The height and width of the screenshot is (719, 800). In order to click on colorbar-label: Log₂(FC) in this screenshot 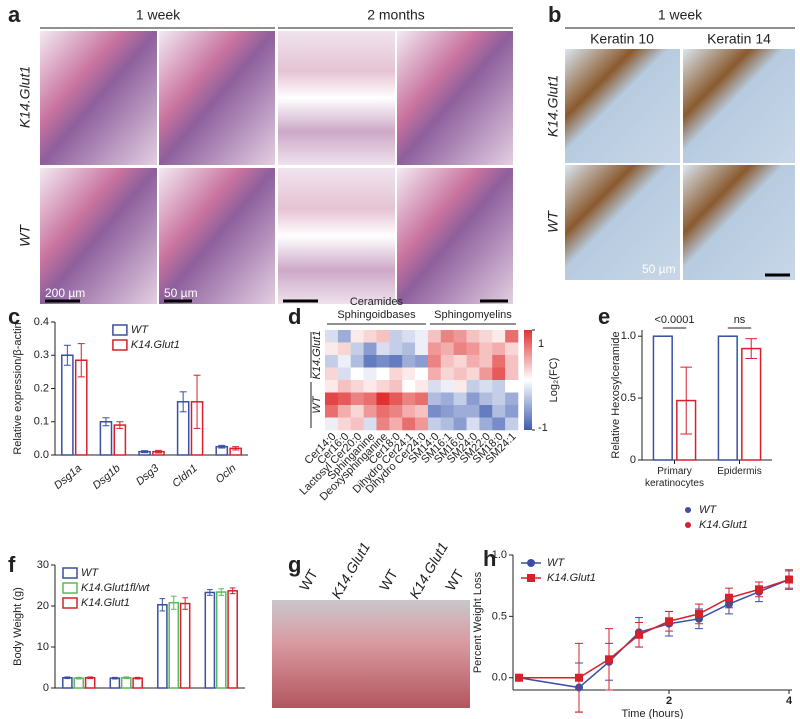, I will do `click(554, 380)`.